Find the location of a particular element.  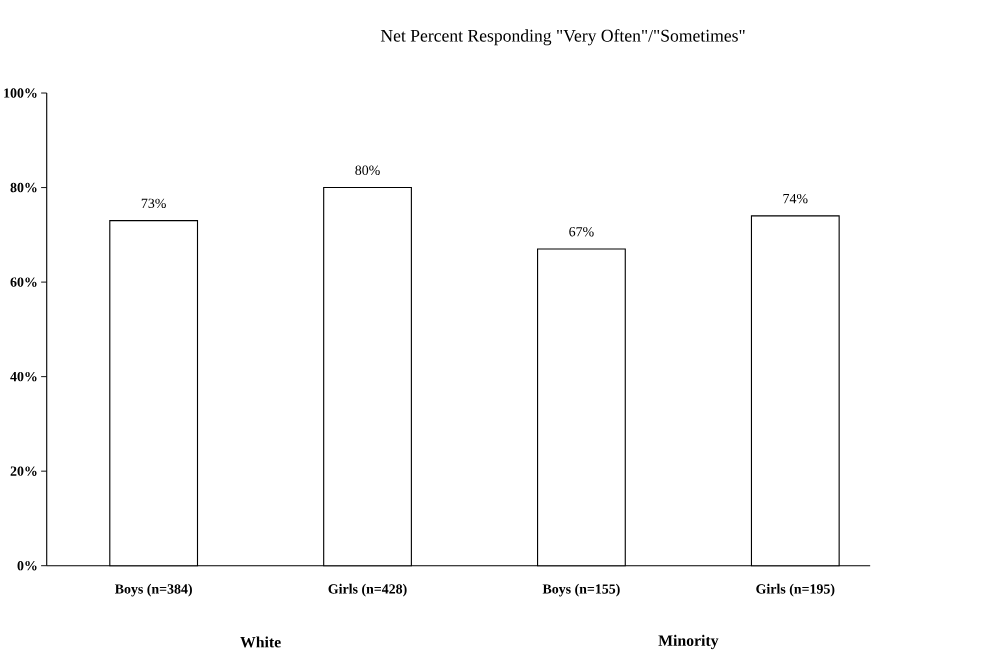

text: White is located at coordinates (260, 642).